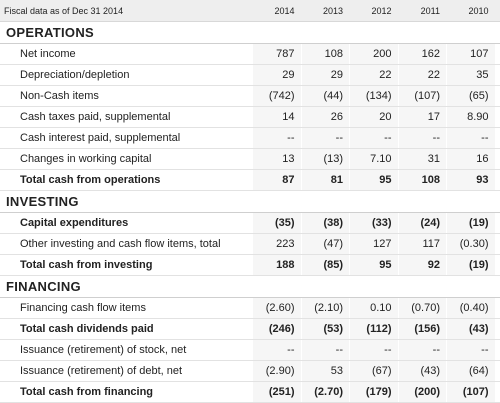 This screenshot has height=403, width=500. Describe the element at coordinates (250, 33) in the screenshot. I see `section-title: OPERATIONS` at that location.